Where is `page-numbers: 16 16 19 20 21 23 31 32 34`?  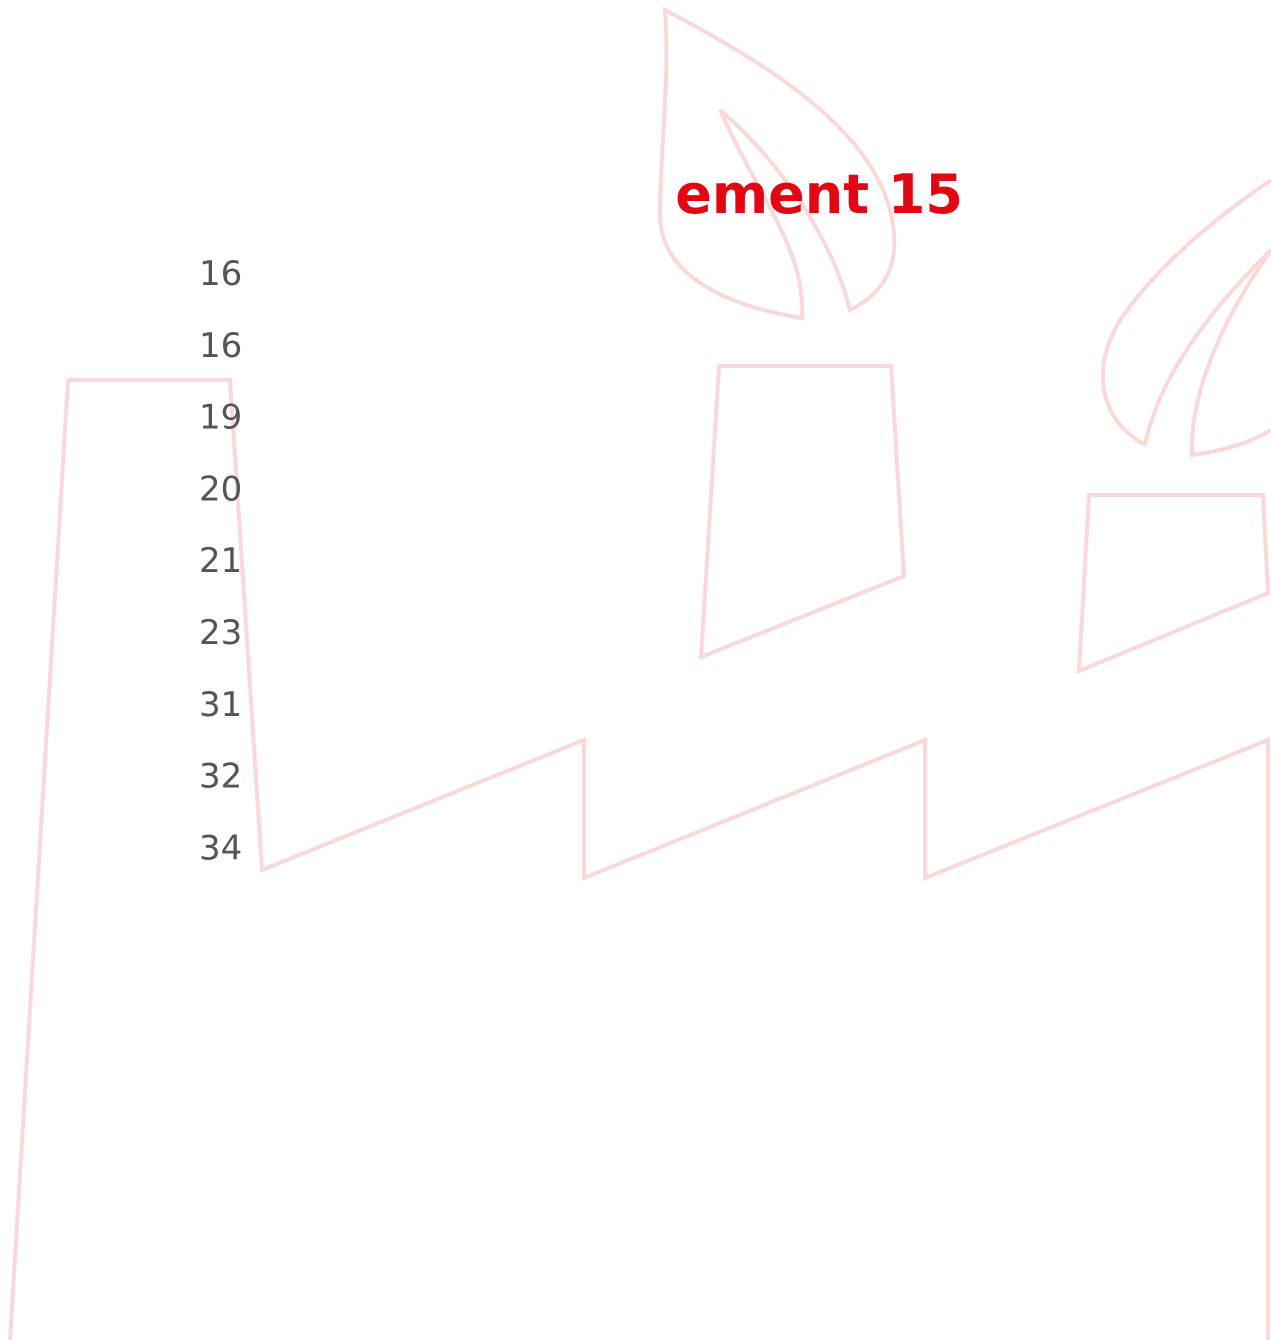
page-numbers: 16 16 19 20 21 23 31 32 34 is located at coordinates (220, 561).